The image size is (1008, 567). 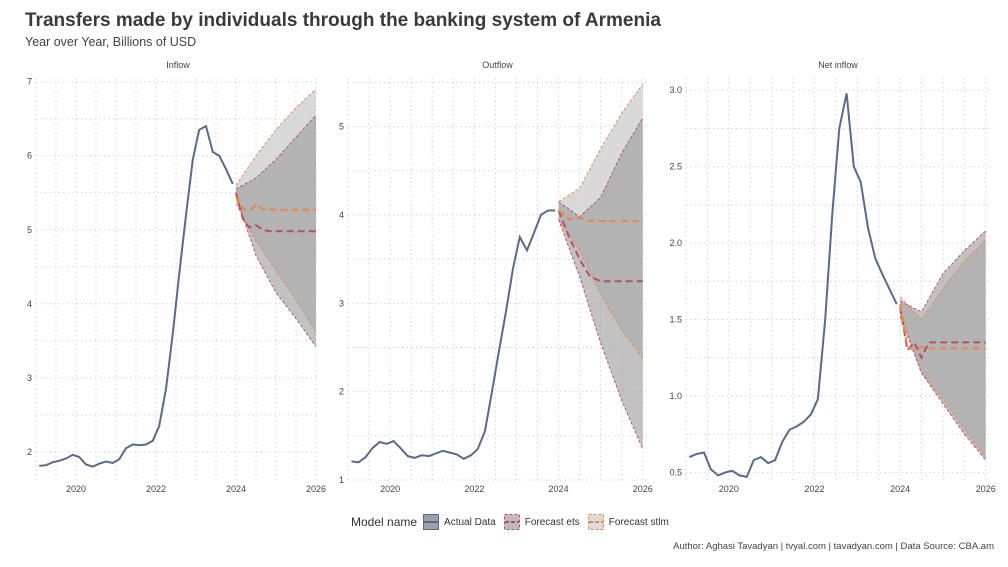 What do you see at coordinates (341, 480) in the screenshot?
I see `y-tick-label: 1` at bounding box center [341, 480].